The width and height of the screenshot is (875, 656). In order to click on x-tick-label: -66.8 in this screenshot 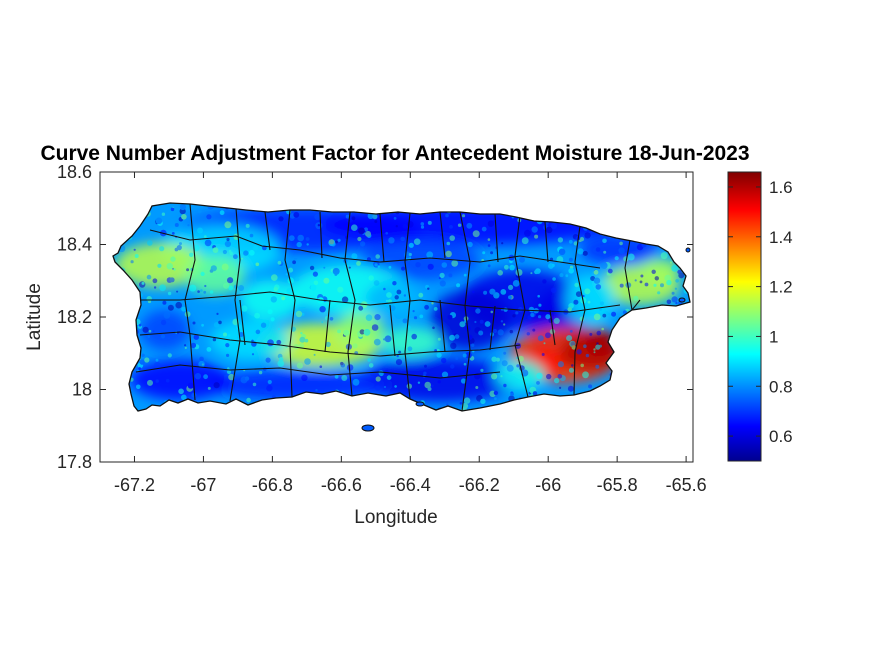, I will do `click(272, 485)`.